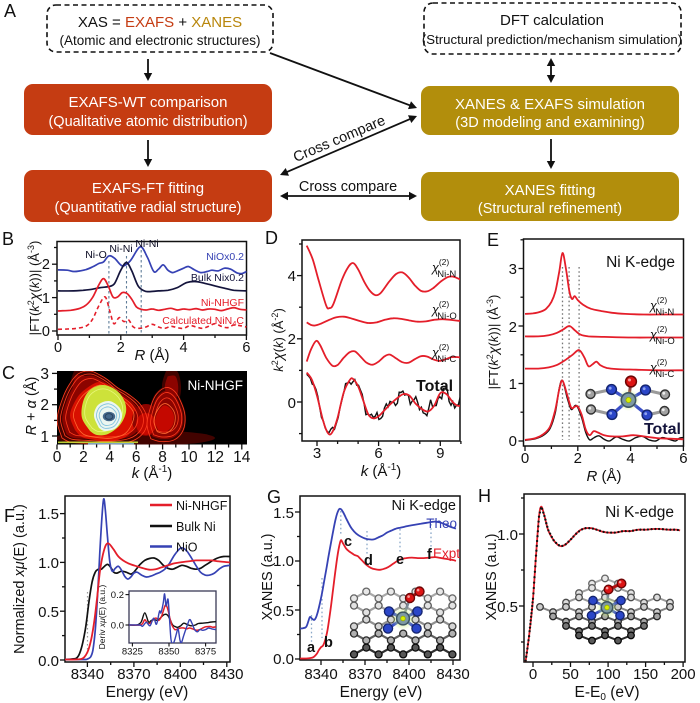 Image resolution: width=700 pixels, height=703 pixels. I want to click on svg-text: d, so click(368, 561).